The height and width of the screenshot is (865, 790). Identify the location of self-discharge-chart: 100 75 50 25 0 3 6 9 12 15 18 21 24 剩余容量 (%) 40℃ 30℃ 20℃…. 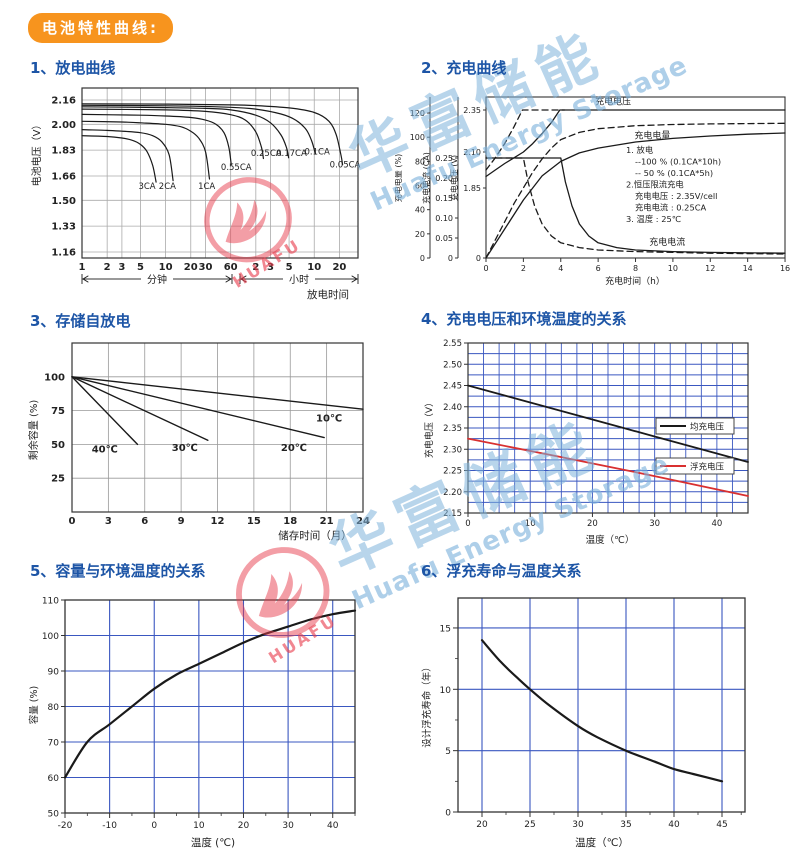
(208, 439).